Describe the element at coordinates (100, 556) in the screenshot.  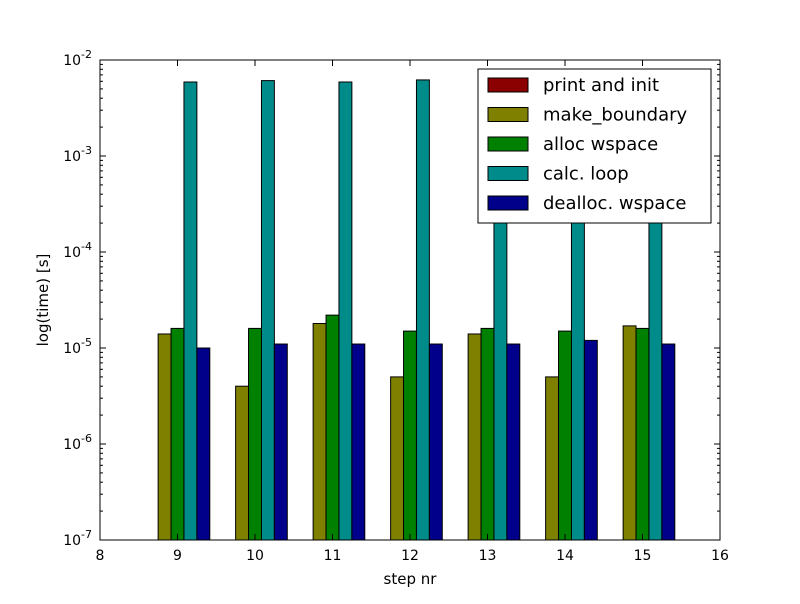
I see `x-tick-label: 8` at that location.